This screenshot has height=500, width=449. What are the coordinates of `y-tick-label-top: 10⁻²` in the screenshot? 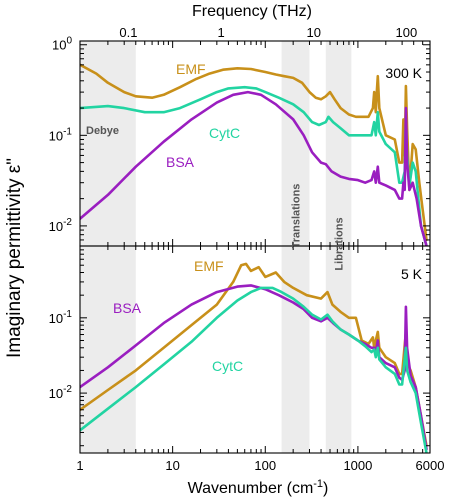 It's located at (61, 225).